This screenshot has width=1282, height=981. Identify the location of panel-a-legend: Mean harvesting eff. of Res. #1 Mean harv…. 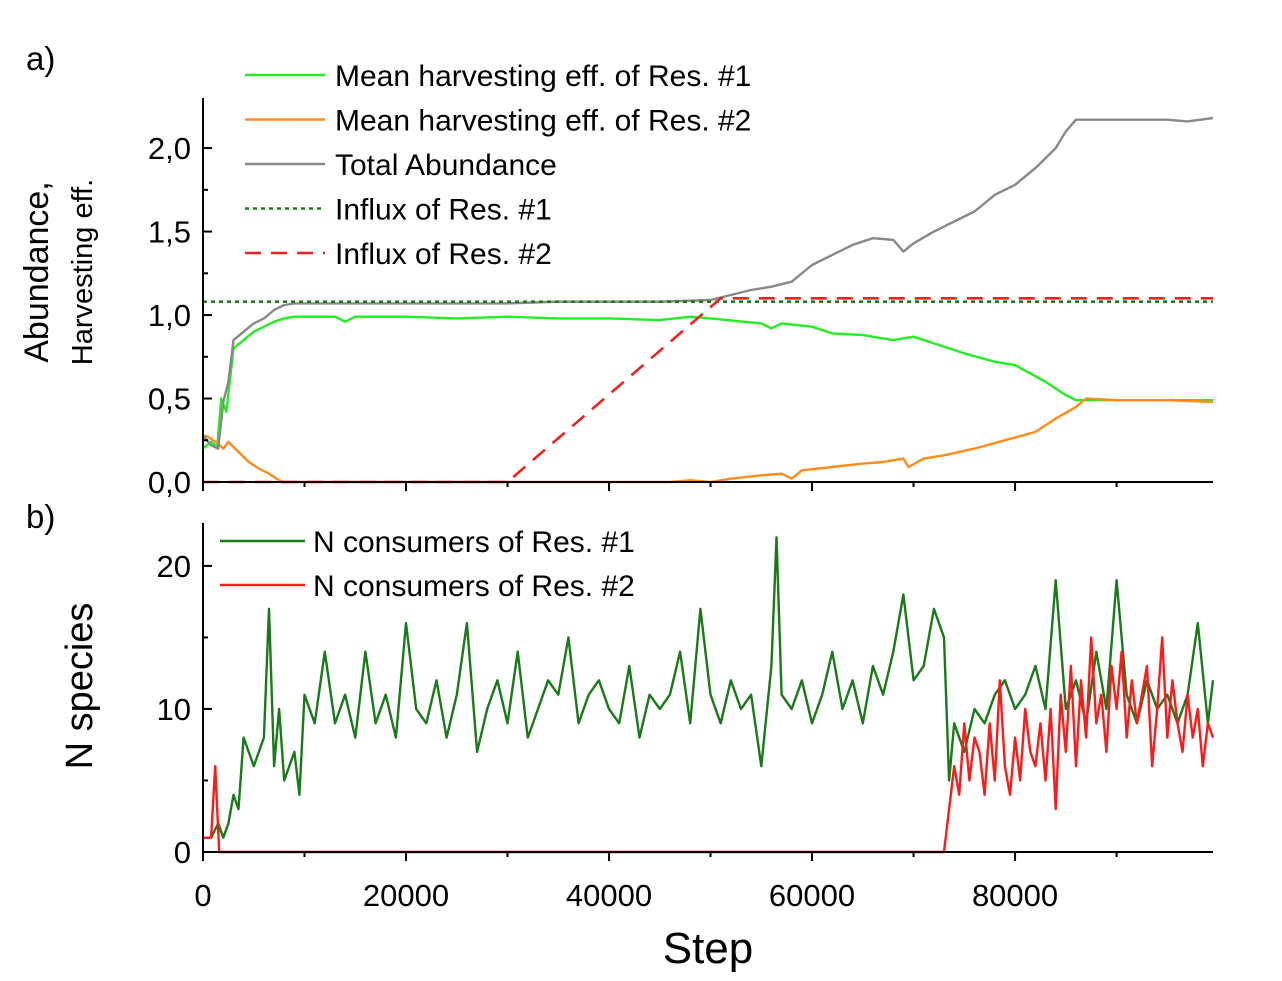
(498, 165).